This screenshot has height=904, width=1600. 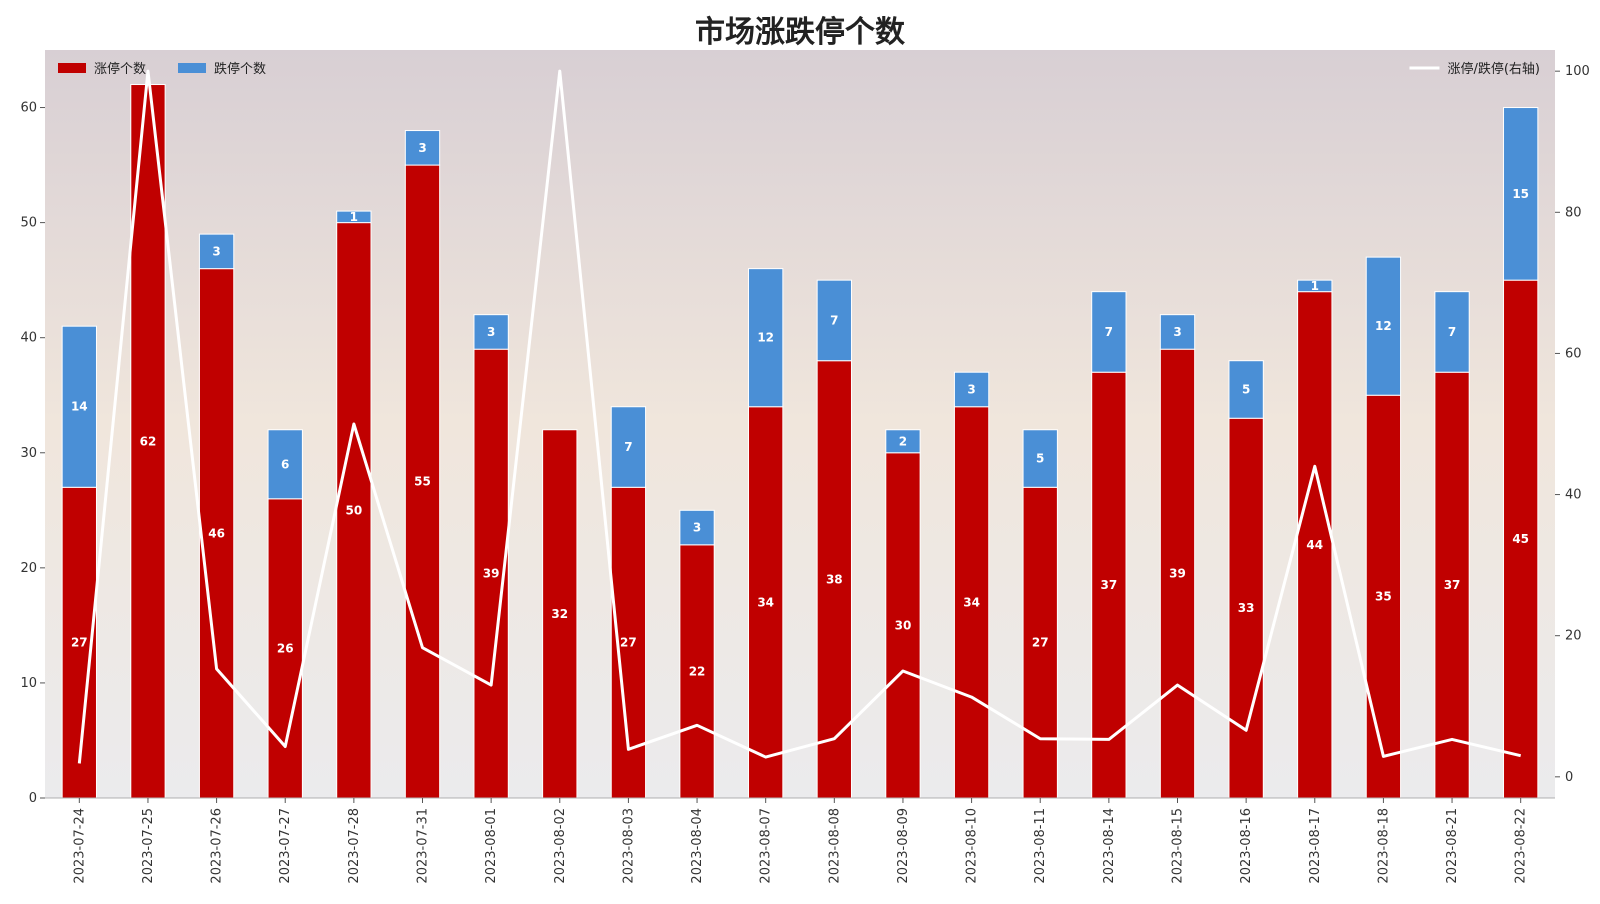 I want to click on legend-label-limit-up: 涨停个数, so click(x=120, y=69).